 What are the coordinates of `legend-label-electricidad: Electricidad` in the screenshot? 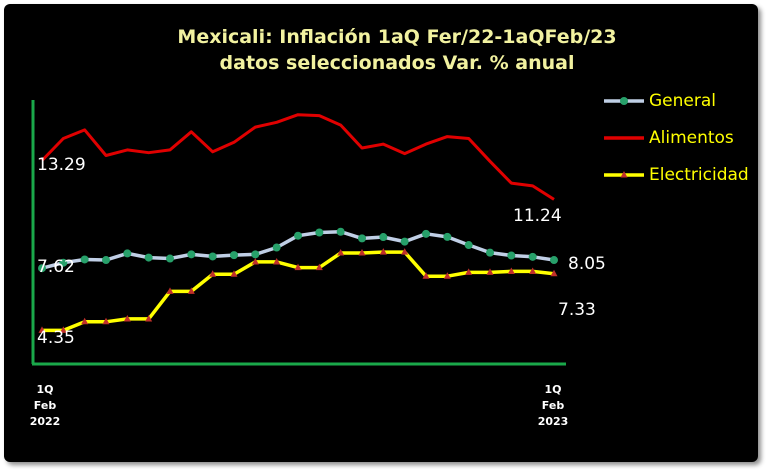 It's located at (699, 175).